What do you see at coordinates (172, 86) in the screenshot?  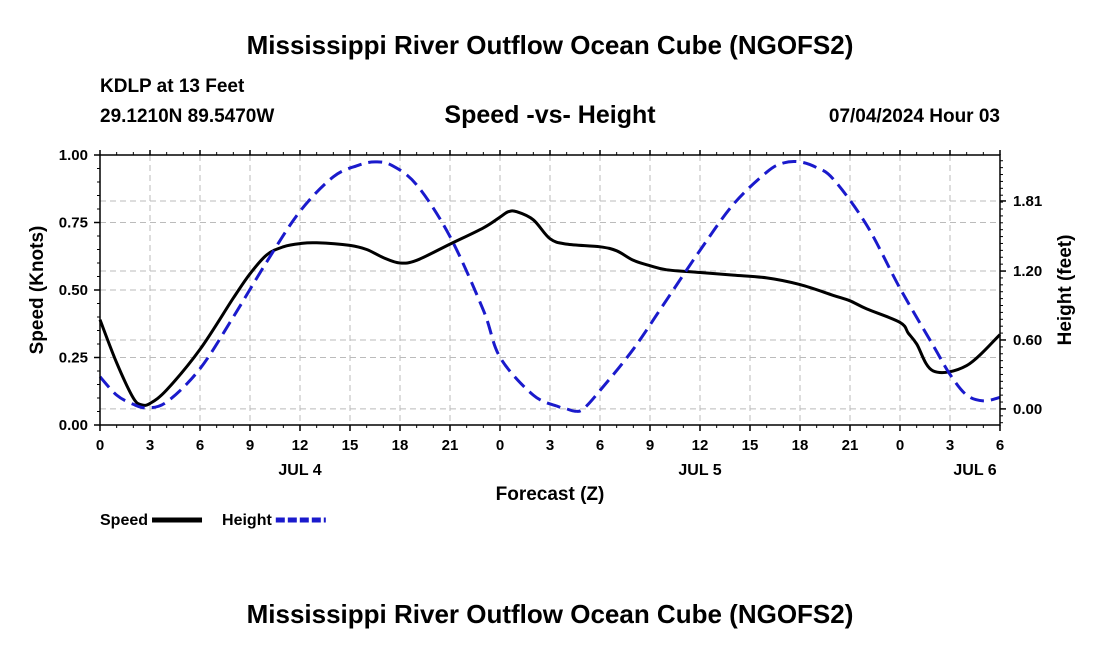 I see `station-label: KDLP at 13 Feet` at bounding box center [172, 86].